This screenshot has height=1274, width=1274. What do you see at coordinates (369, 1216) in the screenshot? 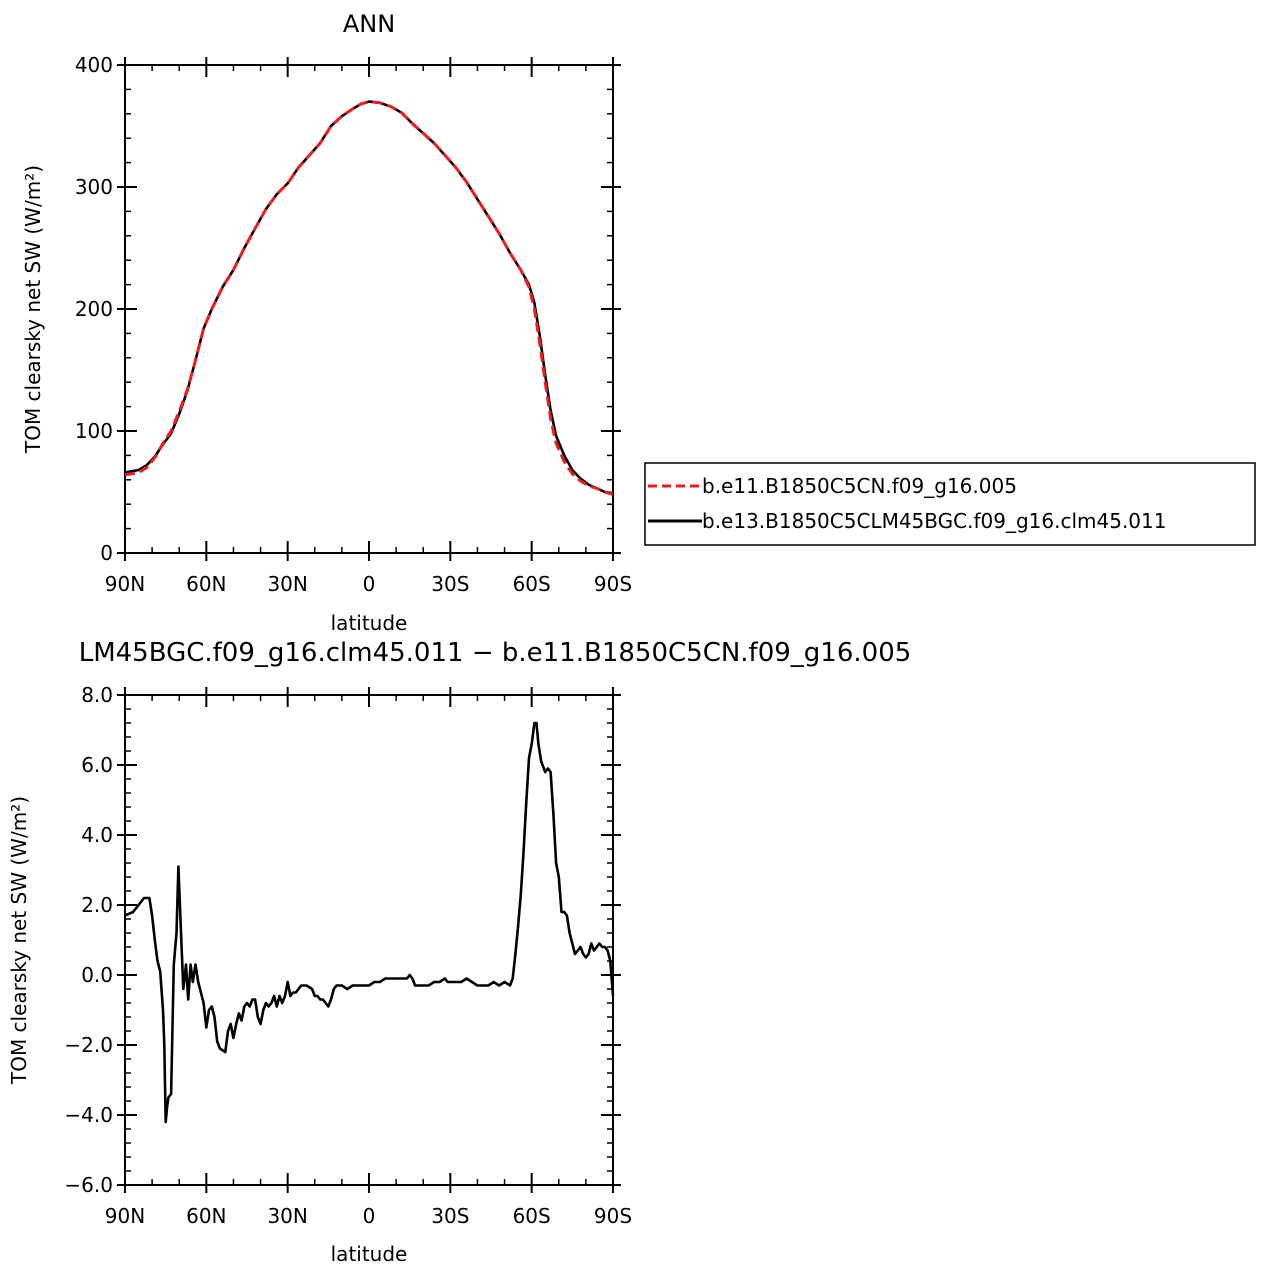
I see `bottom-x-tick-label: 0` at bounding box center [369, 1216].